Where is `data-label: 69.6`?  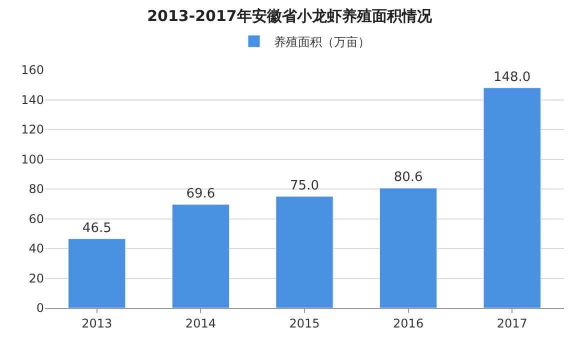 data-label: 69.6 is located at coordinates (201, 194).